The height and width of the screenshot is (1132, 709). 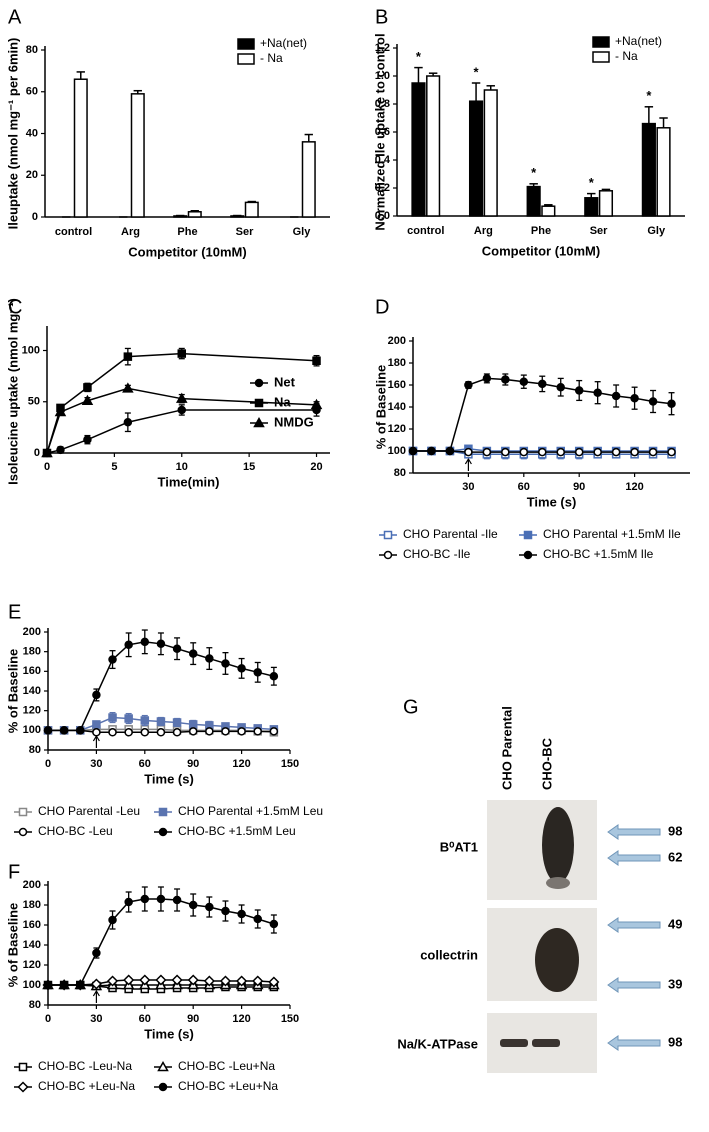 What do you see at coordinates (285, 381) in the screenshot?
I see `legend-label: Net` at bounding box center [285, 381].